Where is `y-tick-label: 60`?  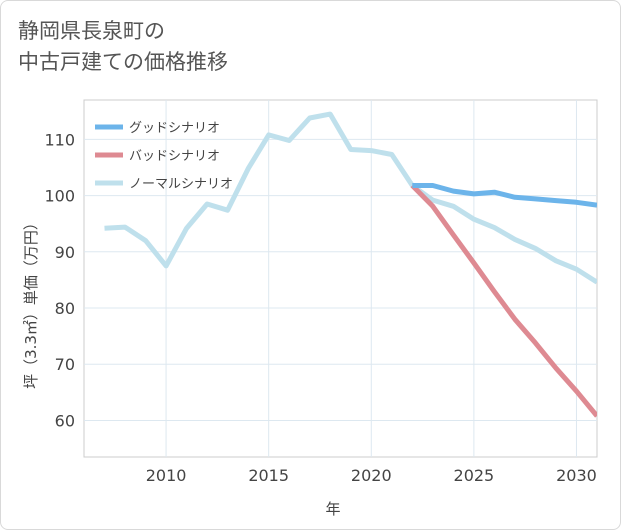 y-tick-label: 60 is located at coordinates (65, 420).